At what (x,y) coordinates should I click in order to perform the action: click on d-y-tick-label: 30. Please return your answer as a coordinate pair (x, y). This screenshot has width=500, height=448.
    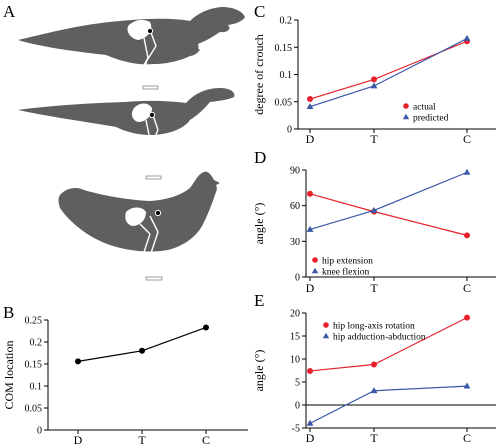
    Looking at the image, I should click on (295, 242).